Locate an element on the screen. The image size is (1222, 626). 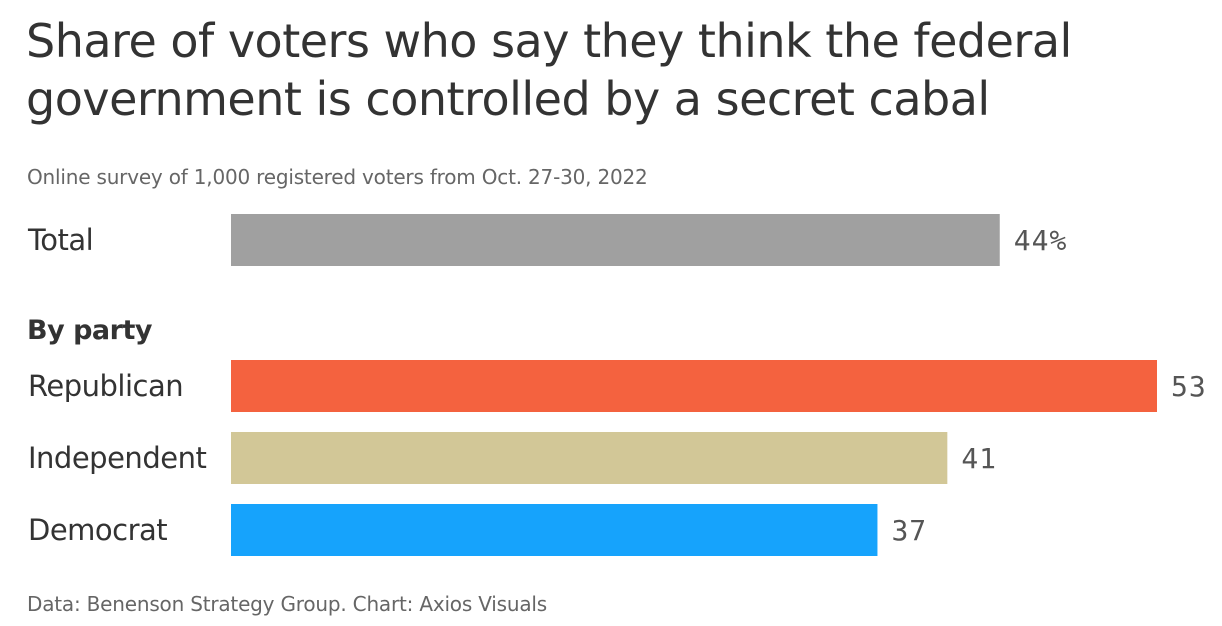
value-label-total: 44% is located at coordinates (1041, 240).